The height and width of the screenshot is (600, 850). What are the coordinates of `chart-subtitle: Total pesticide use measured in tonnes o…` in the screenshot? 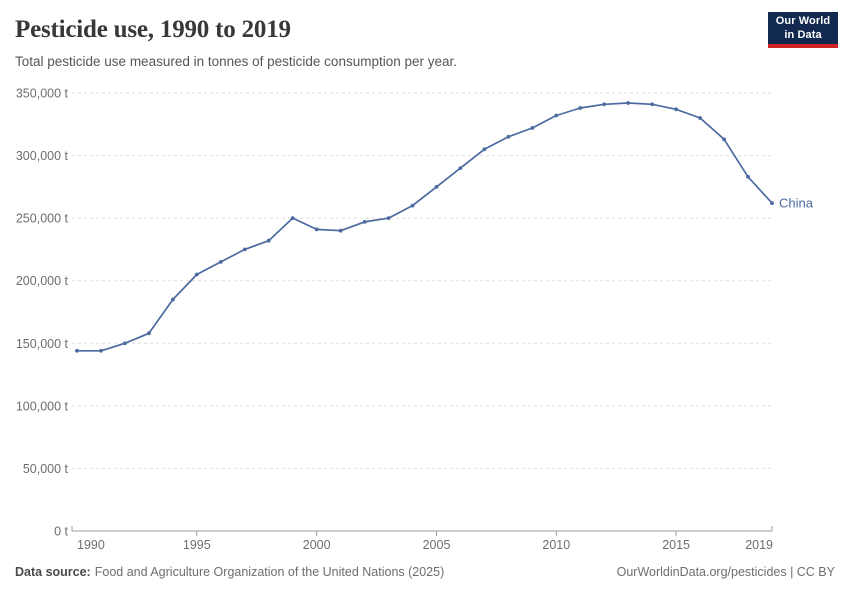 It's located at (236, 61).